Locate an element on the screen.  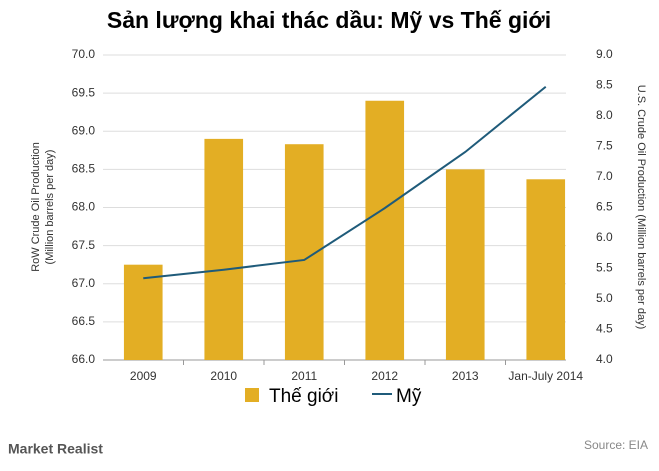
y-tick-label: 66.5 is located at coordinates (84, 321).